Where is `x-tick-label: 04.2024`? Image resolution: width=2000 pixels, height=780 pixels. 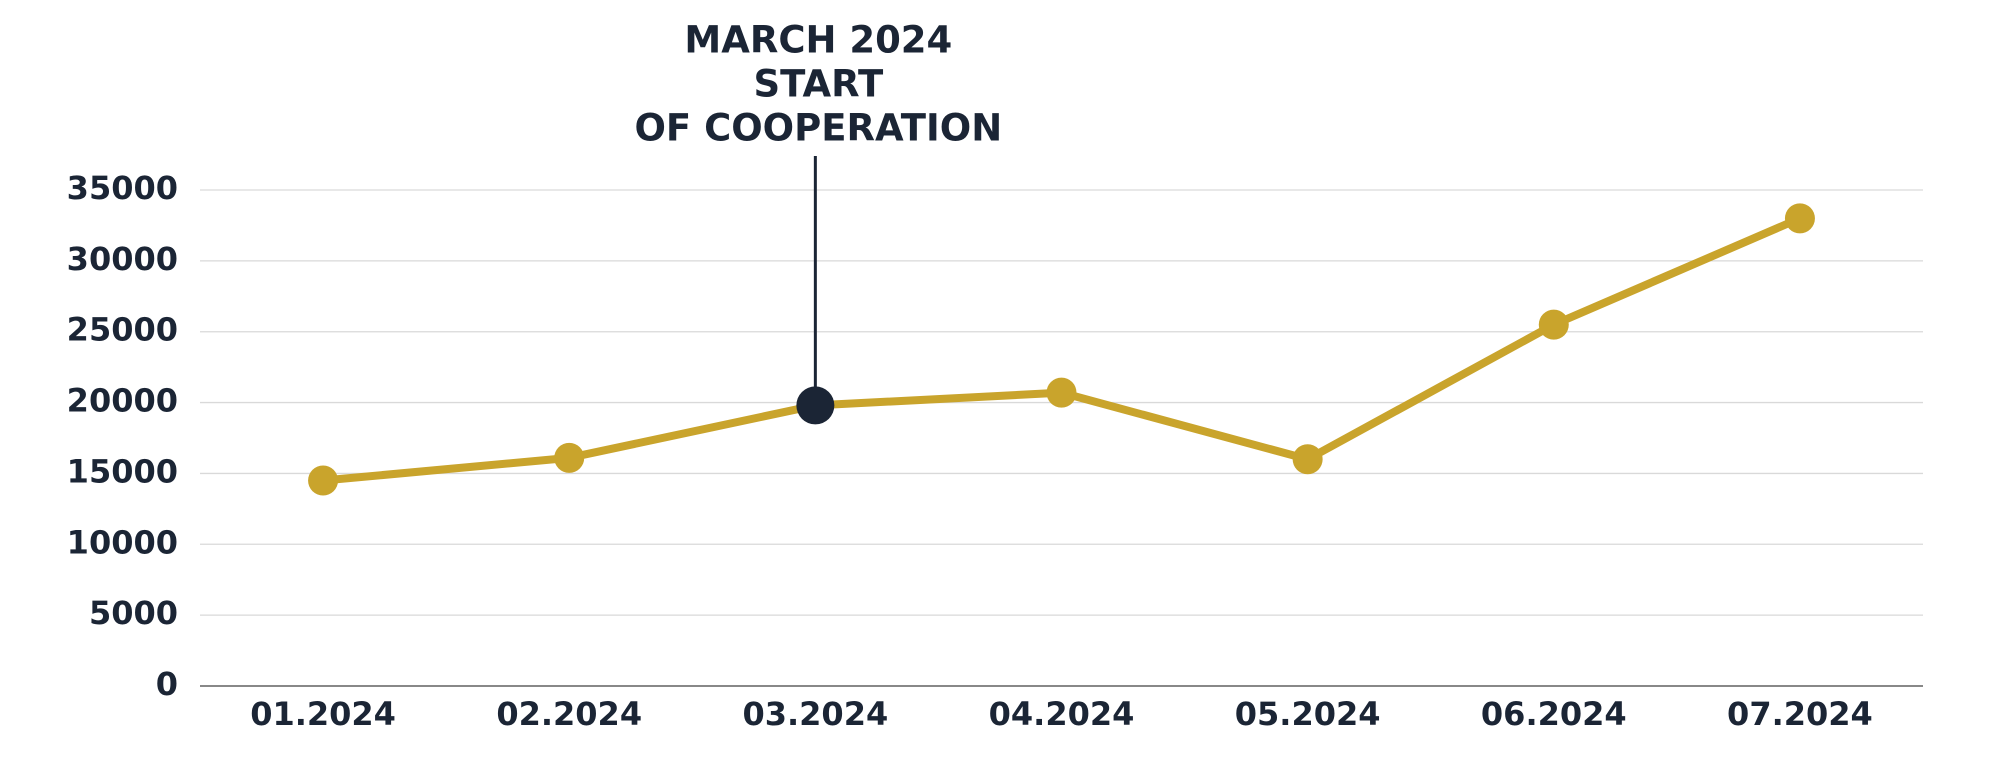 x-tick-label: 04.2024 is located at coordinates (1062, 714).